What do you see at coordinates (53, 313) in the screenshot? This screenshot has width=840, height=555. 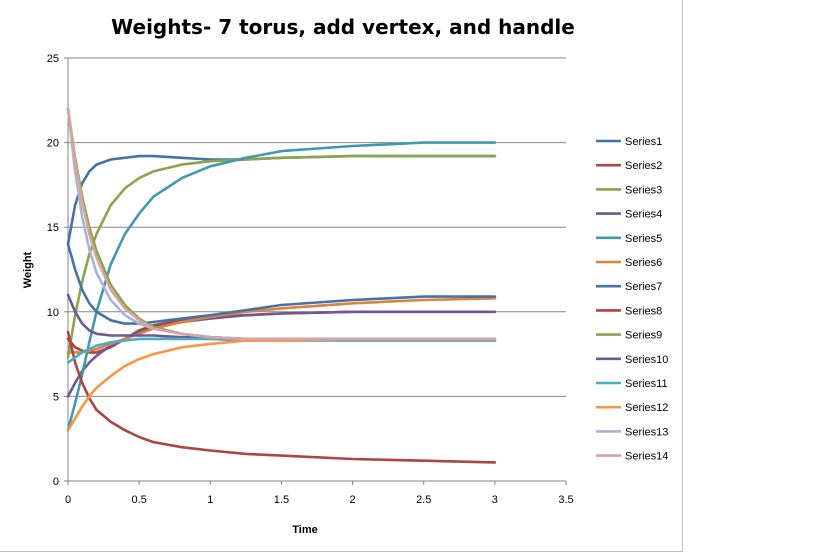 I see `y-tick-label: 10` at bounding box center [53, 313].